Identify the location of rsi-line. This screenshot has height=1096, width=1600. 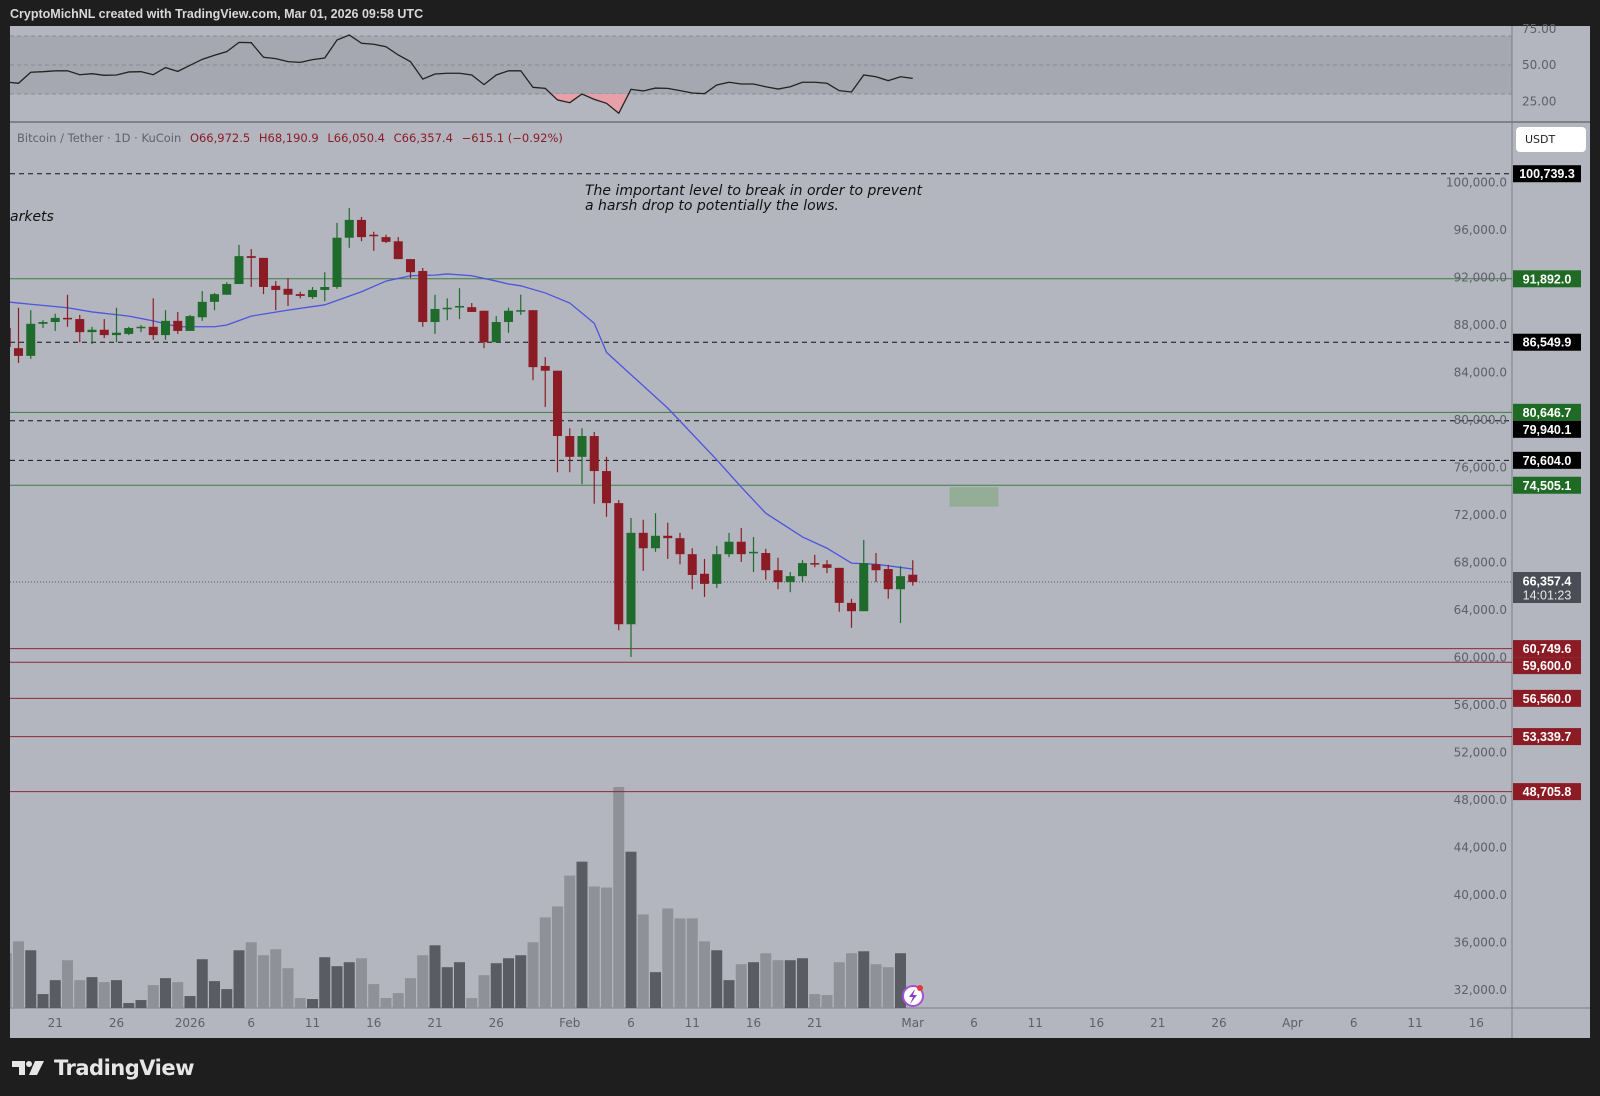
(459, 74).